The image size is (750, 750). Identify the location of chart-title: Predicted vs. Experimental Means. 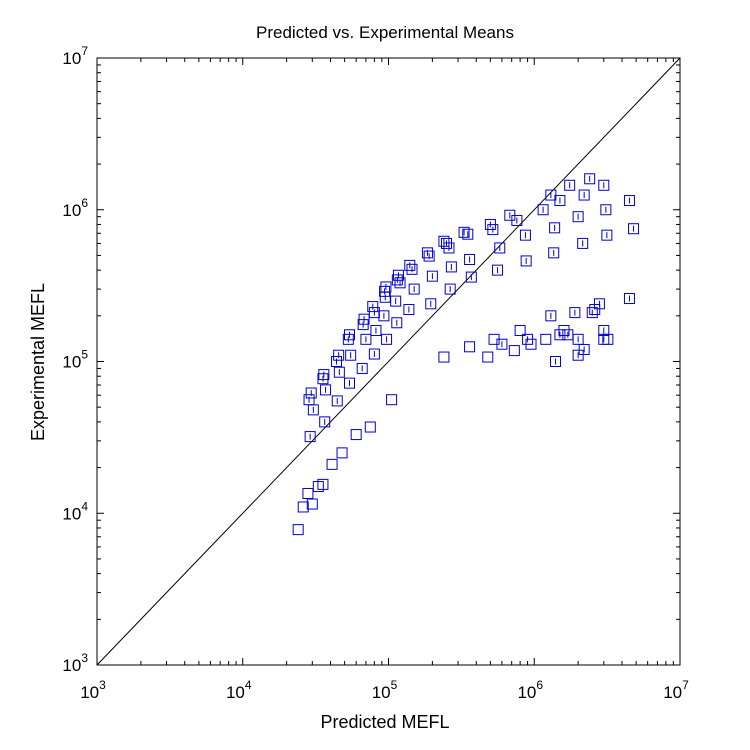
(385, 32).